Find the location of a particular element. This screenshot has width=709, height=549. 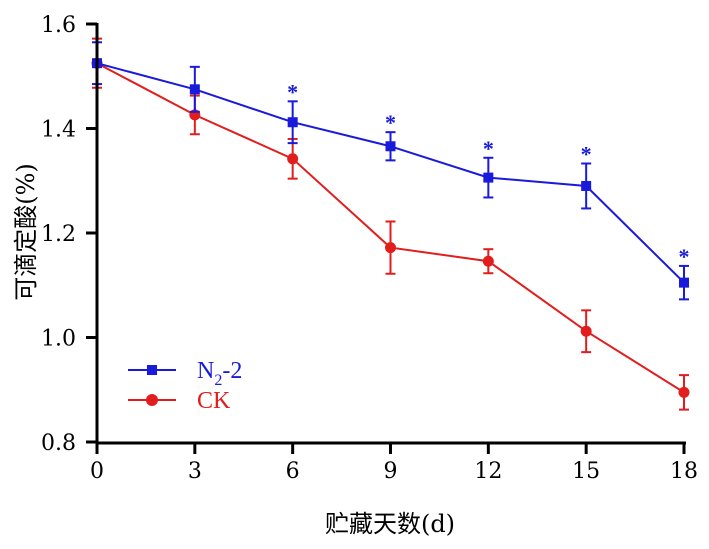

y-tick-label: 1.0 is located at coordinates (58, 339).